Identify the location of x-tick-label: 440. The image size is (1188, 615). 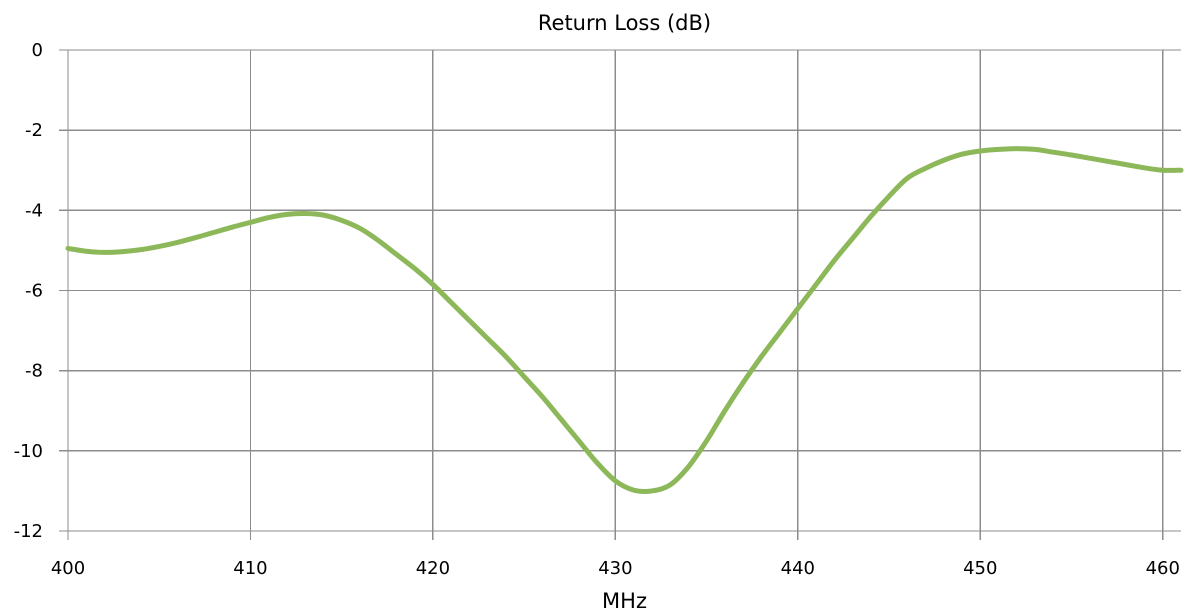
(798, 568).